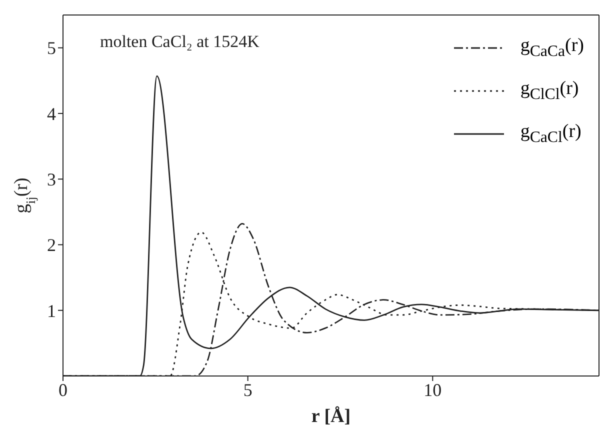 This screenshot has width=602, height=432. Describe the element at coordinates (51, 48) in the screenshot. I see `y-tick-label: 5` at that location.